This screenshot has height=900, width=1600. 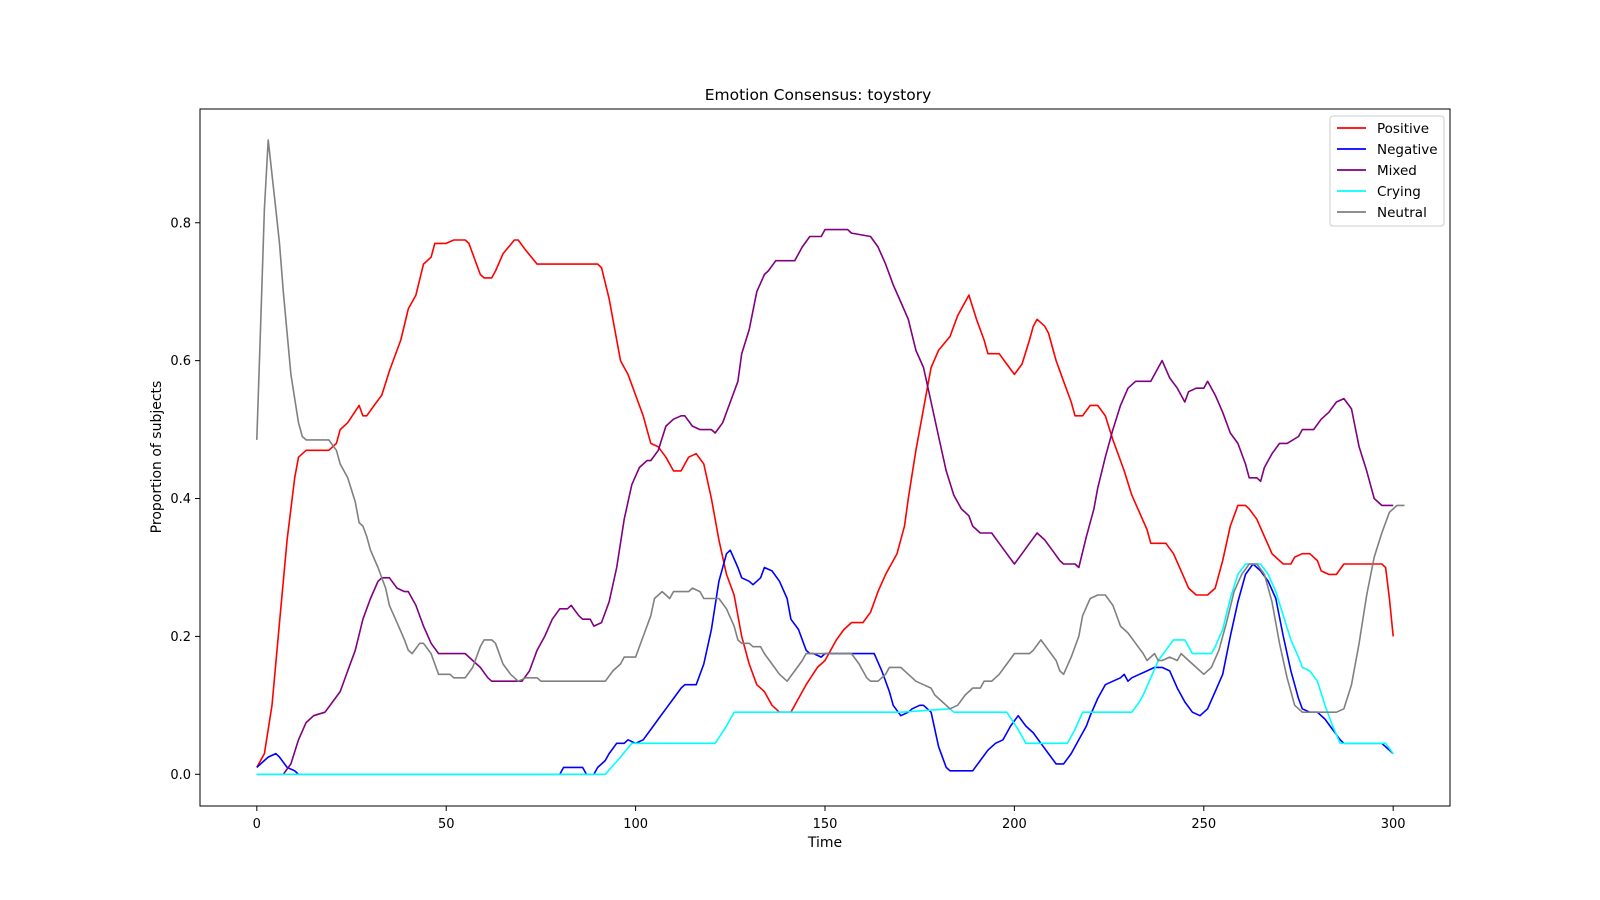 What do you see at coordinates (825, 824) in the screenshot?
I see `x-tick-label: 150` at bounding box center [825, 824].